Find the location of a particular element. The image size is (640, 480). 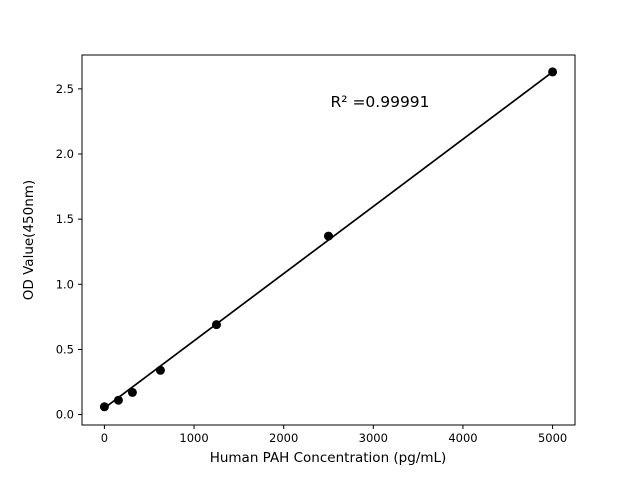

y-axis-label: OD Value(450nm) is located at coordinates (29, 240).